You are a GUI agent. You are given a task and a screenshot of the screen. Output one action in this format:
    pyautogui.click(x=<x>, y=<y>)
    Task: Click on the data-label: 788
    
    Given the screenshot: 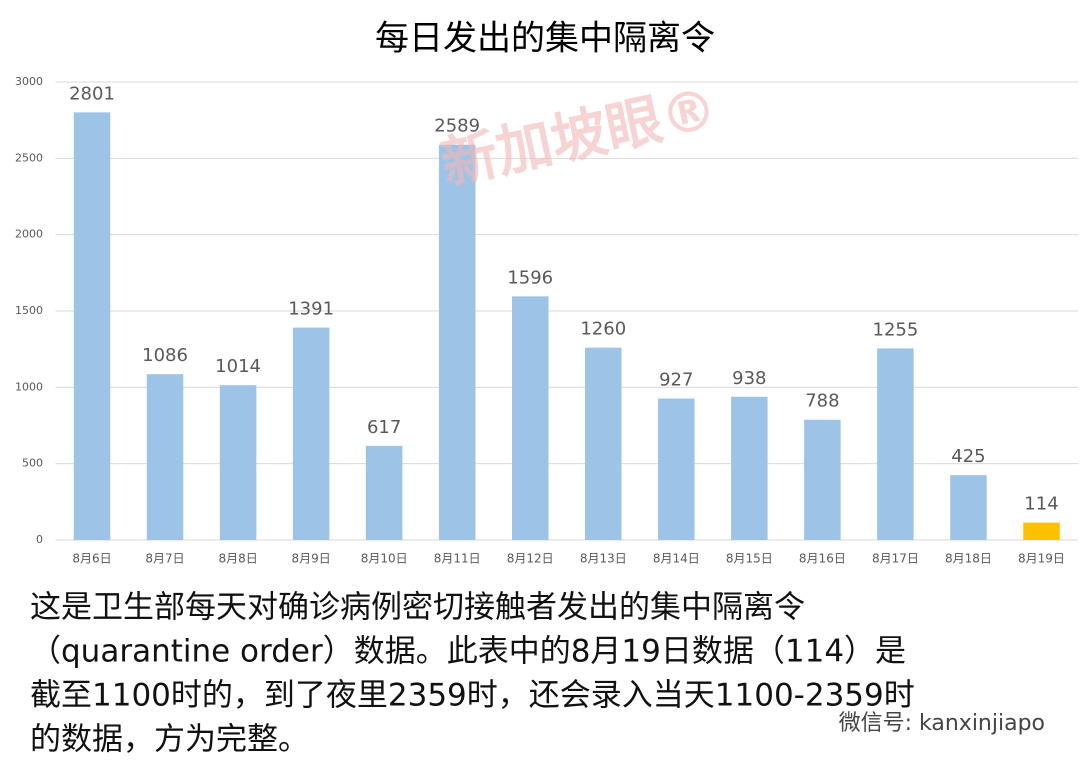 What is the action you would take?
    pyautogui.click(x=822, y=401)
    